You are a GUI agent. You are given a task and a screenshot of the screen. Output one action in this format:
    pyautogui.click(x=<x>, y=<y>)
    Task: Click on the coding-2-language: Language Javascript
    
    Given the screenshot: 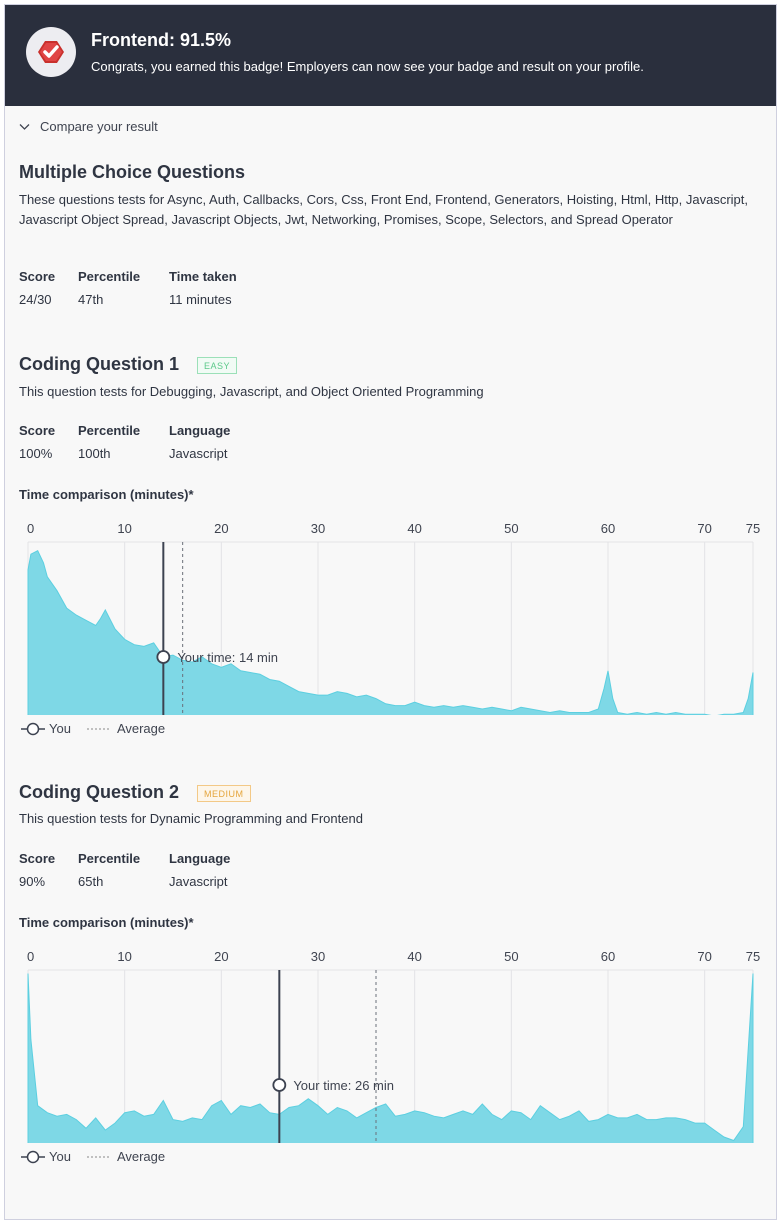 What is the action you would take?
    pyautogui.click(x=199, y=870)
    